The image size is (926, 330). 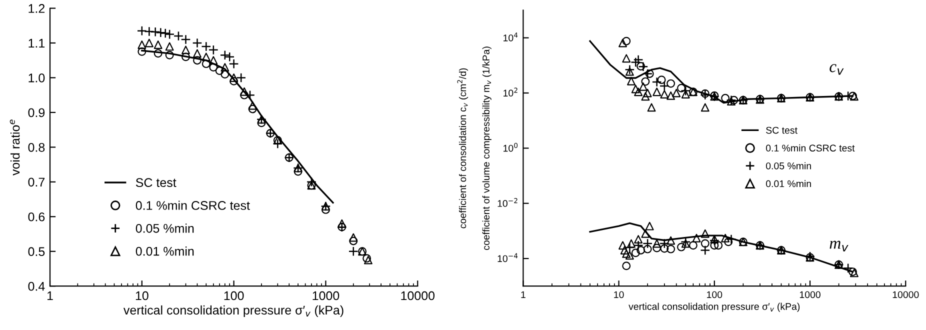 I want to click on y-tick-label: 10$^{4}$, so click(x=511, y=37).